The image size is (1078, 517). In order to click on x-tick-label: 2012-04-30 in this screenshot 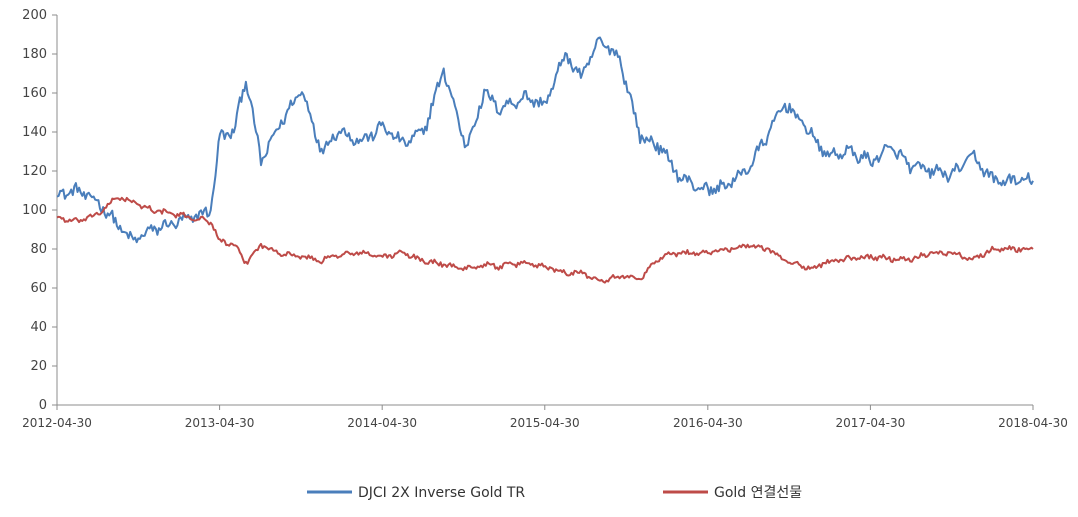, I will do `click(57, 423)`.